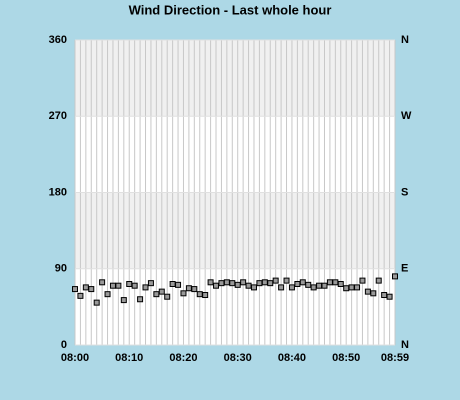 The image size is (460, 400). Describe the element at coordinates (404, 192) in the screenshot. I see `y2-tick-label: S` at that location.